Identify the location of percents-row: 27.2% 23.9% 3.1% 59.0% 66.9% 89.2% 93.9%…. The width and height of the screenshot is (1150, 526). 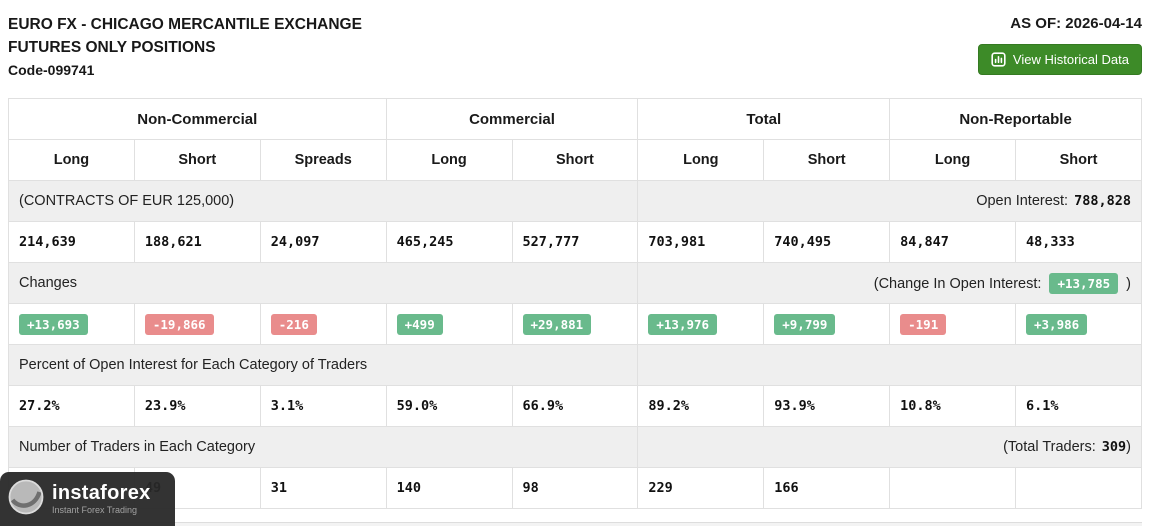
(575, 406).